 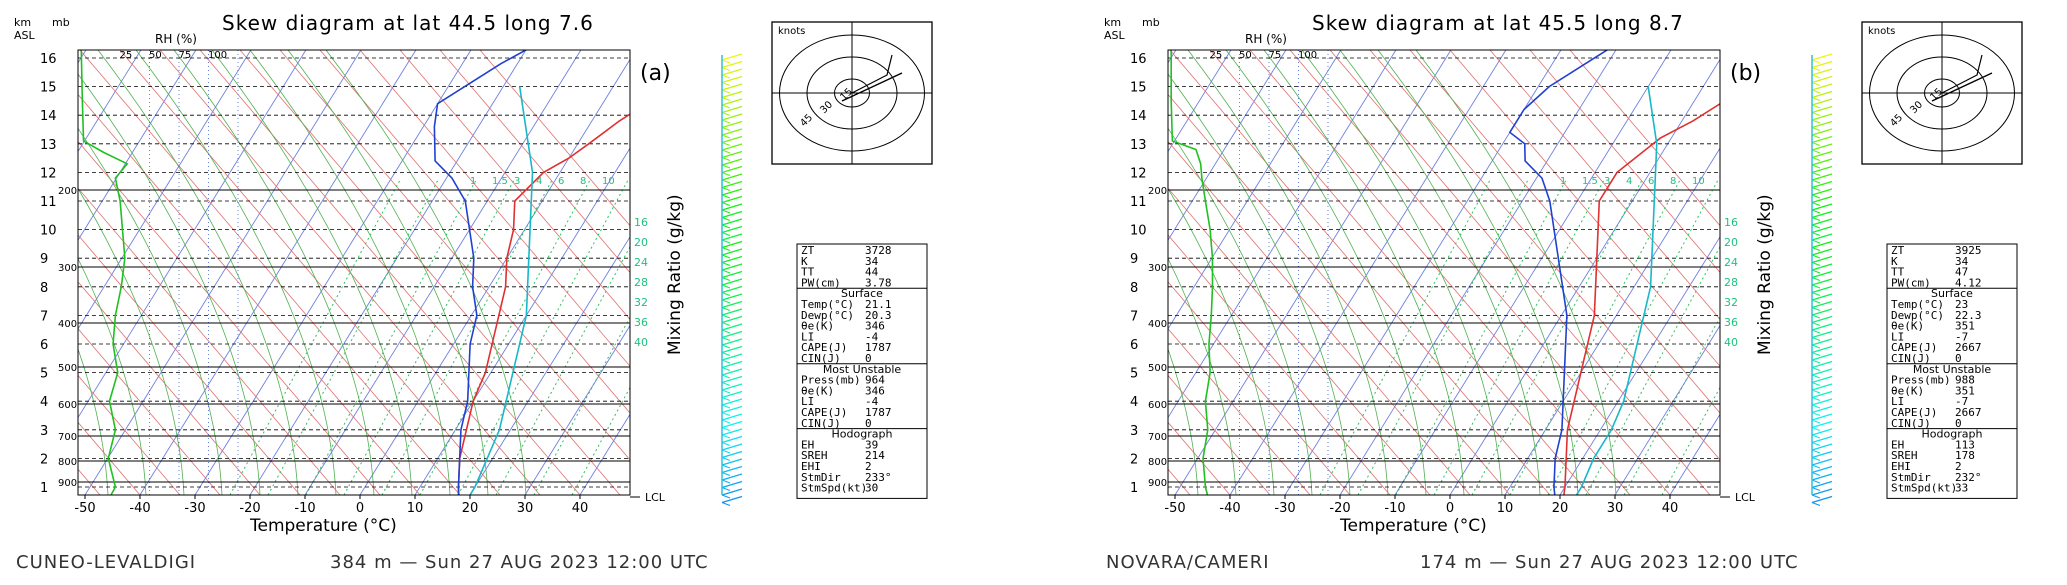 I want to click on mixing-side-label: 20, so click(x=641, y=242).